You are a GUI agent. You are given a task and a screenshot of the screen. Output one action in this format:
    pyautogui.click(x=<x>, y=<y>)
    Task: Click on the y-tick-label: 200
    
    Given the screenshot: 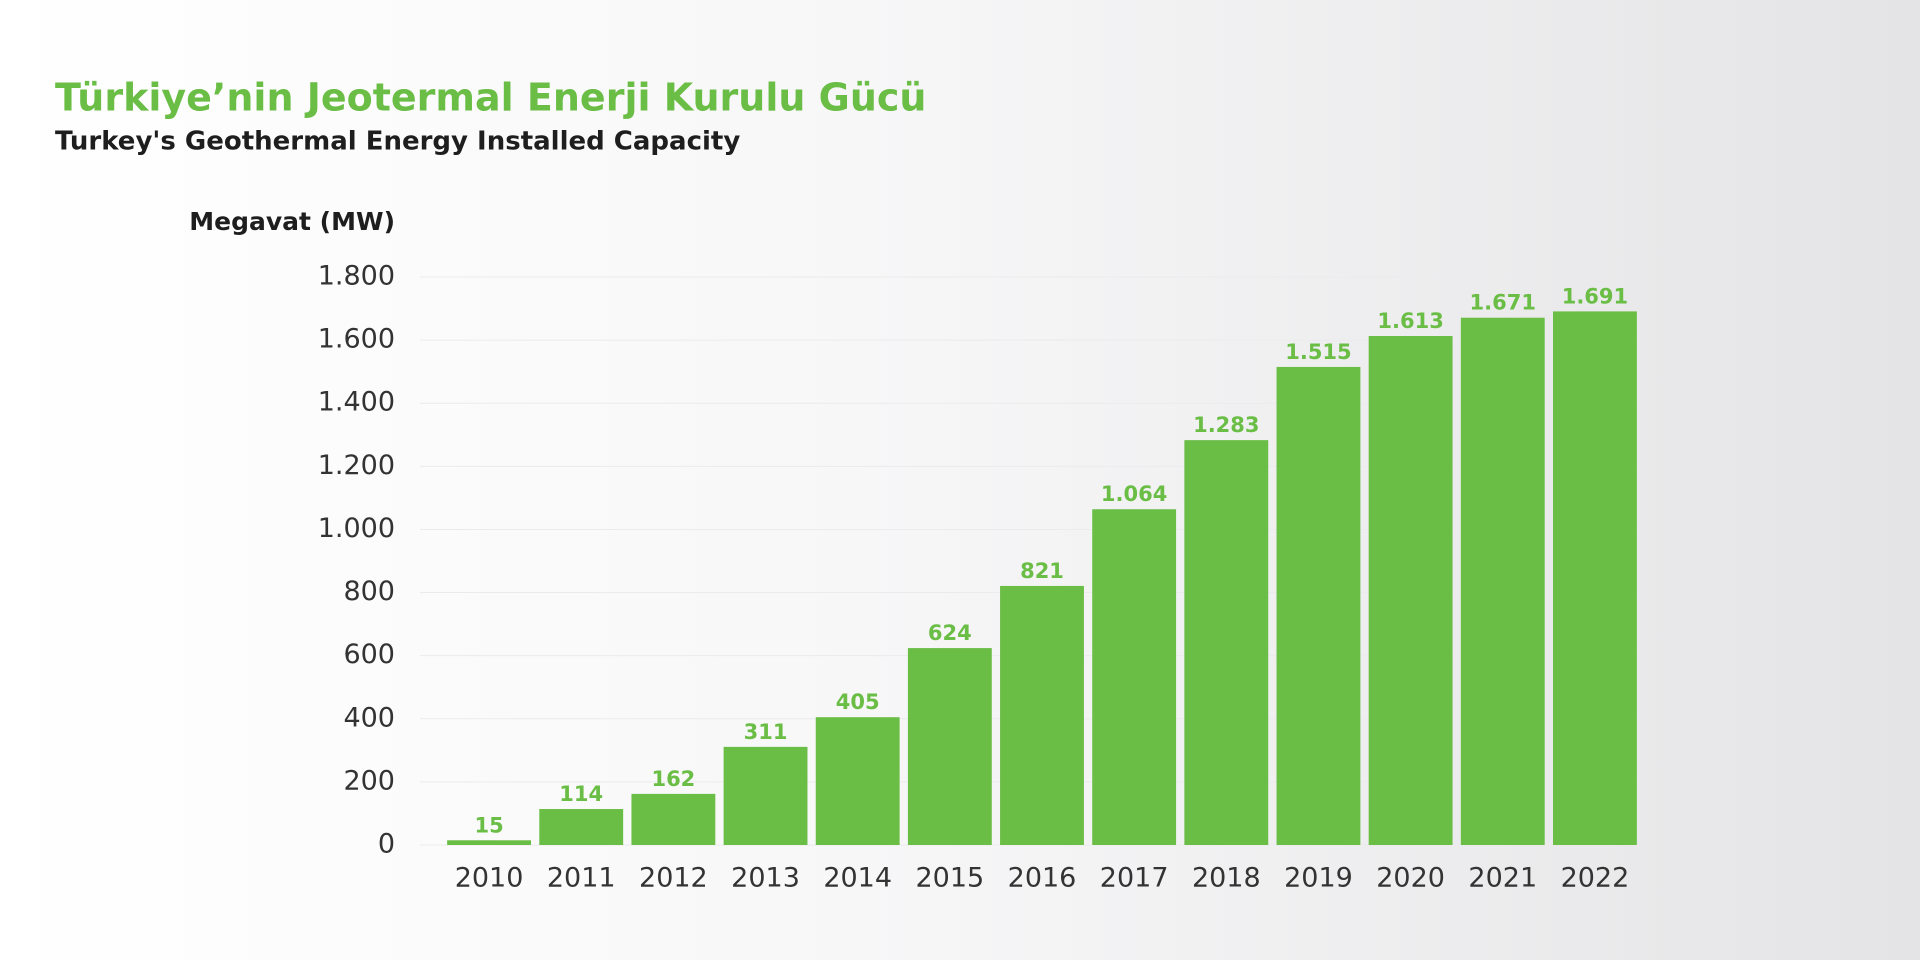 What is the action you would take?
    pyautogui.click(x=369, y=780)
    